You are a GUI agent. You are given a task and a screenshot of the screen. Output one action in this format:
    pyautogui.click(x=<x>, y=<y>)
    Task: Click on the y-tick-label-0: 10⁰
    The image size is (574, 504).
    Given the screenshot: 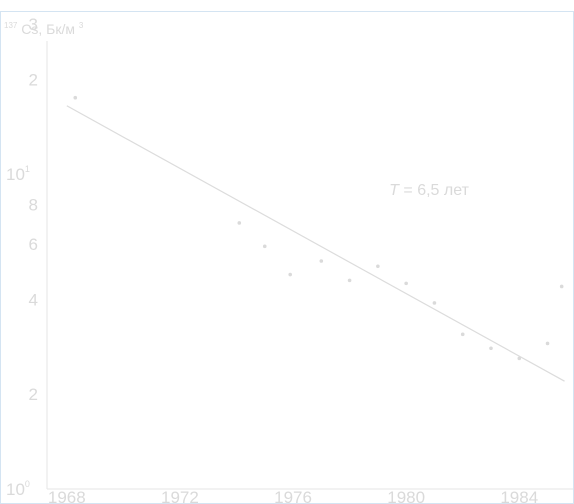 What is the action you would take?
    pyautogui.click(x=18, y=489)
    